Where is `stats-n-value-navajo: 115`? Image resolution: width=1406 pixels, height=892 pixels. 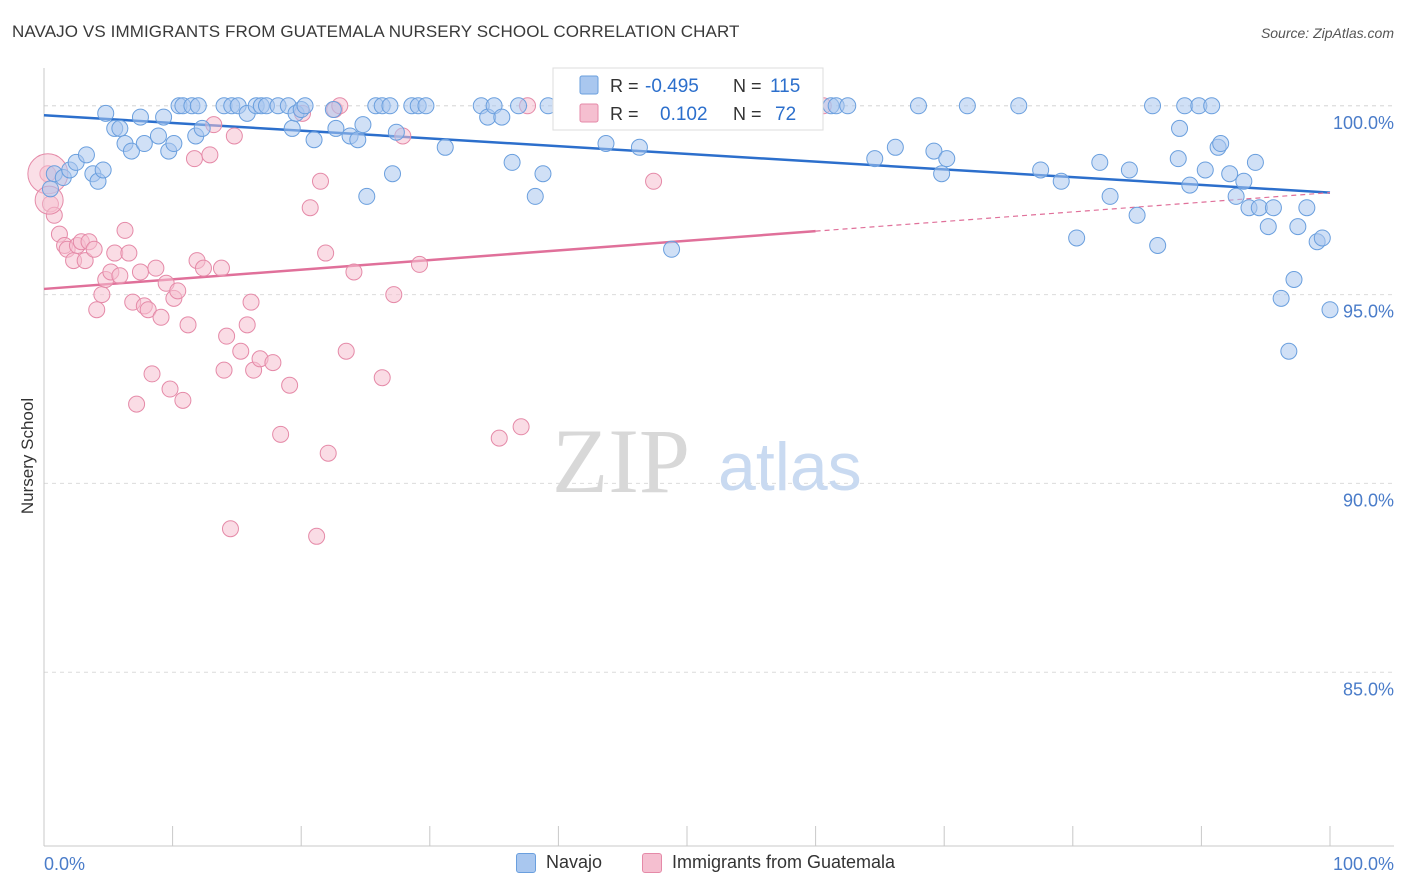
stats-n-value-navajo: 115 is located at coordinates (785, 86).